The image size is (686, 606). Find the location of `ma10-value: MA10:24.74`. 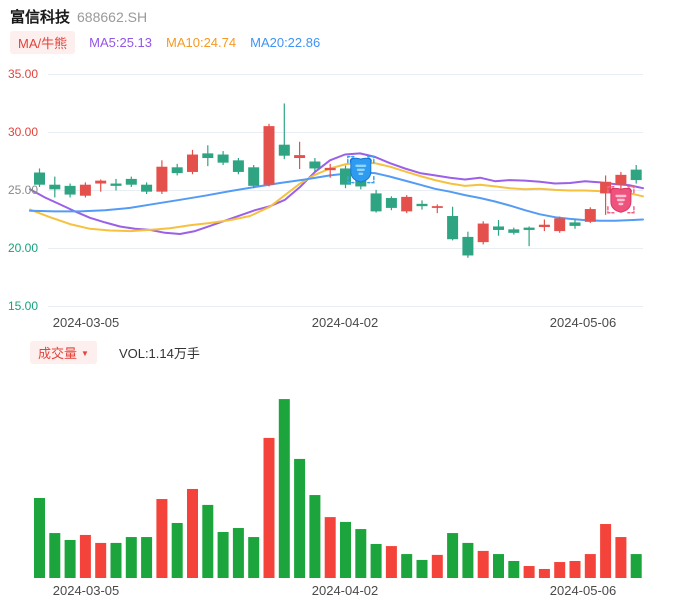

ma10-value: MA10:24.74 is located at coordinates (201, 42).